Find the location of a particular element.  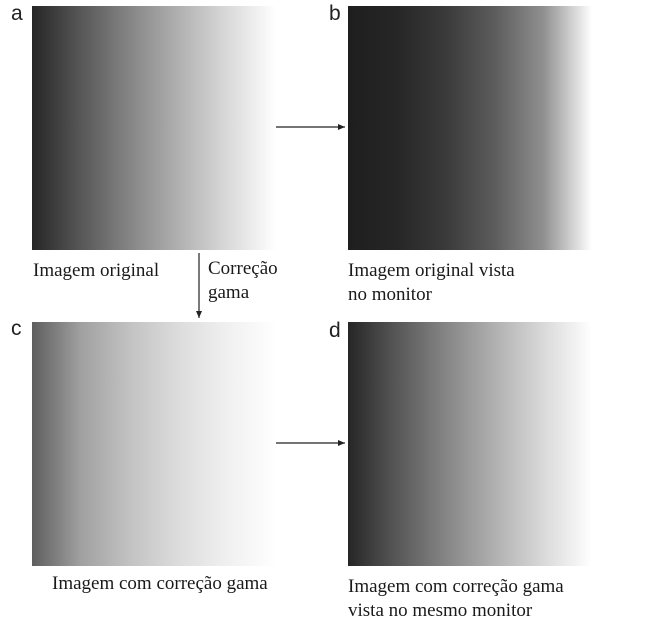

panel-letter-d: d is located at coordinates (335, 330).